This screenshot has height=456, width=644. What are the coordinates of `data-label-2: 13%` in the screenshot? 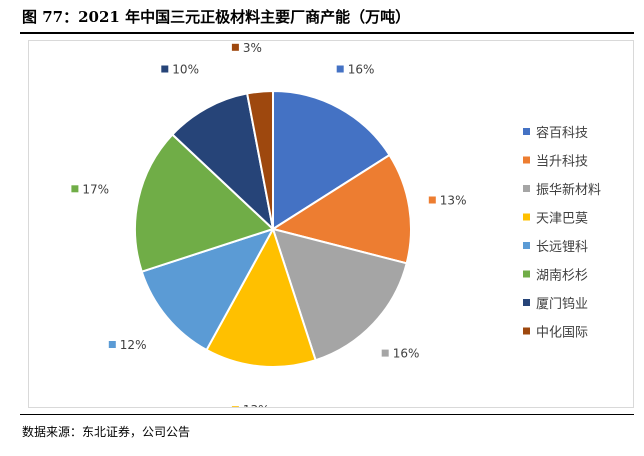 It's located at (447, 201).